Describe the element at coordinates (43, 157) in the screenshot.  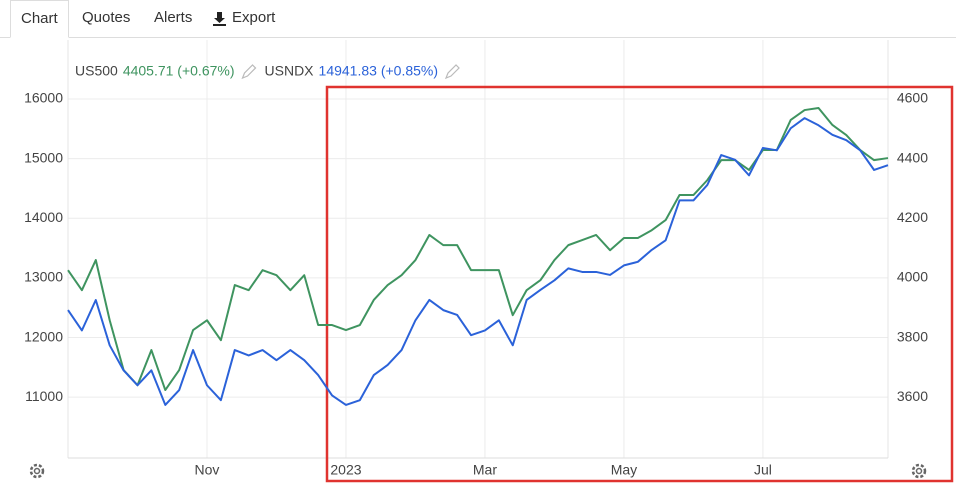
I see `y-tick-label: 15000` at that location.